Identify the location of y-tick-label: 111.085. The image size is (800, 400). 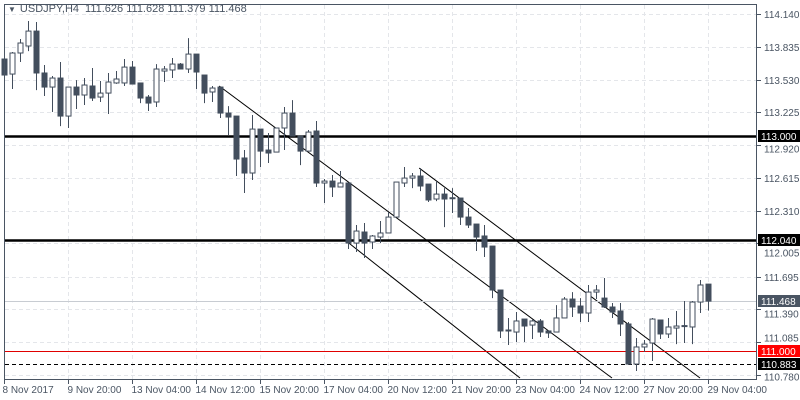
(781, 339).